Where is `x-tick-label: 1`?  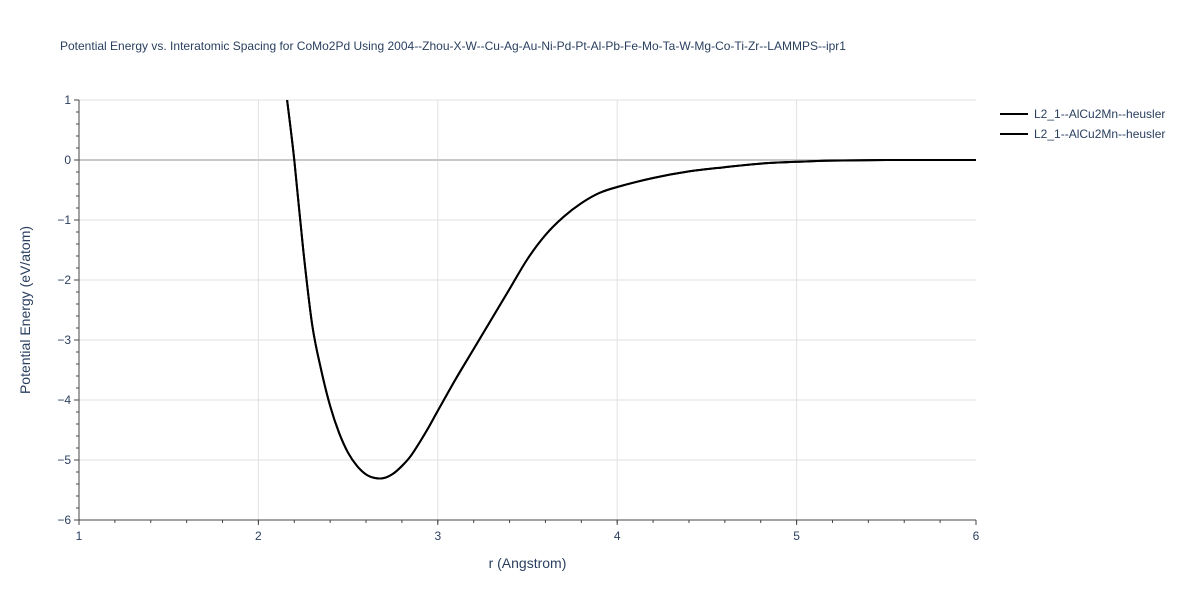 x-tick-label: 1 is located at coordinates (79, 536).